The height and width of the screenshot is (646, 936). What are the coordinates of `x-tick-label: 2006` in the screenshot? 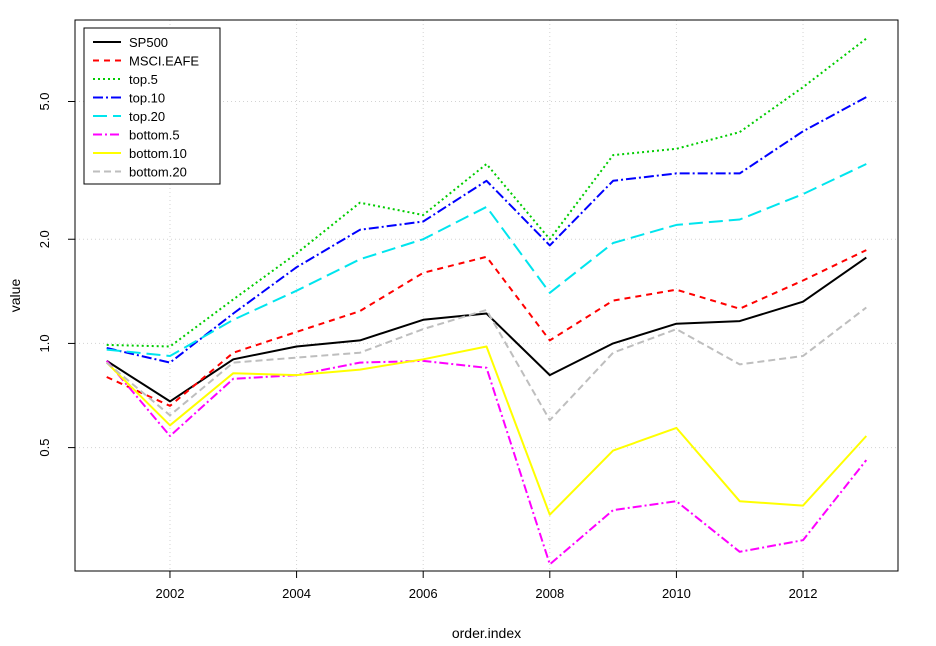 It's located at (423, 593).